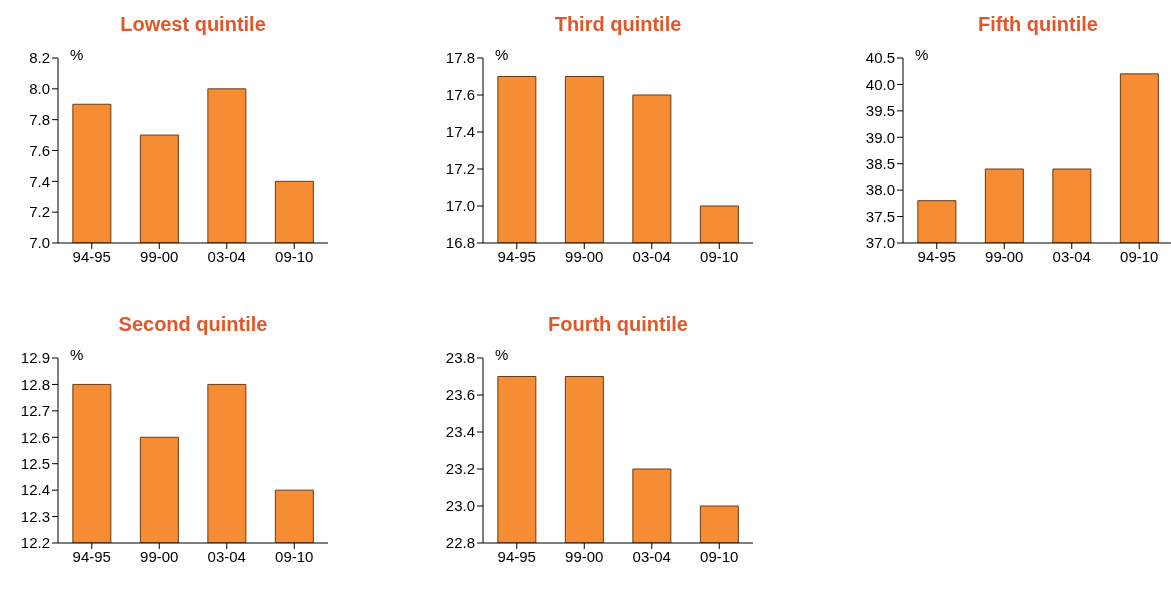 The image size is (1171, 599). I want to click on y-tick-label: 17.2, so click(460, 169).